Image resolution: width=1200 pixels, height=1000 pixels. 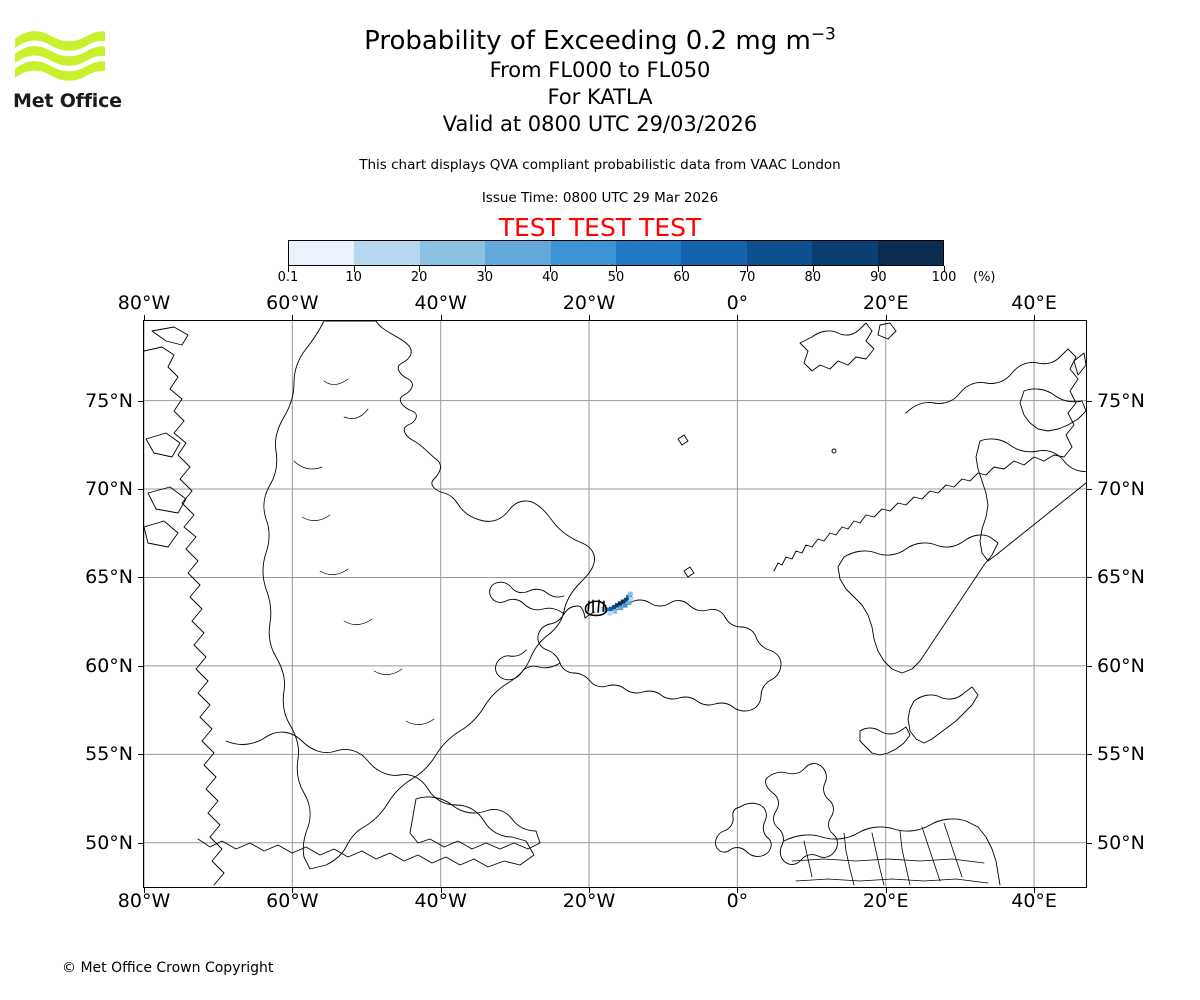 What do you see at coordinates (878, 277) in the screenshot?
I see `colorbar-tick-label-9: 90` at bounding box center [878, 277].